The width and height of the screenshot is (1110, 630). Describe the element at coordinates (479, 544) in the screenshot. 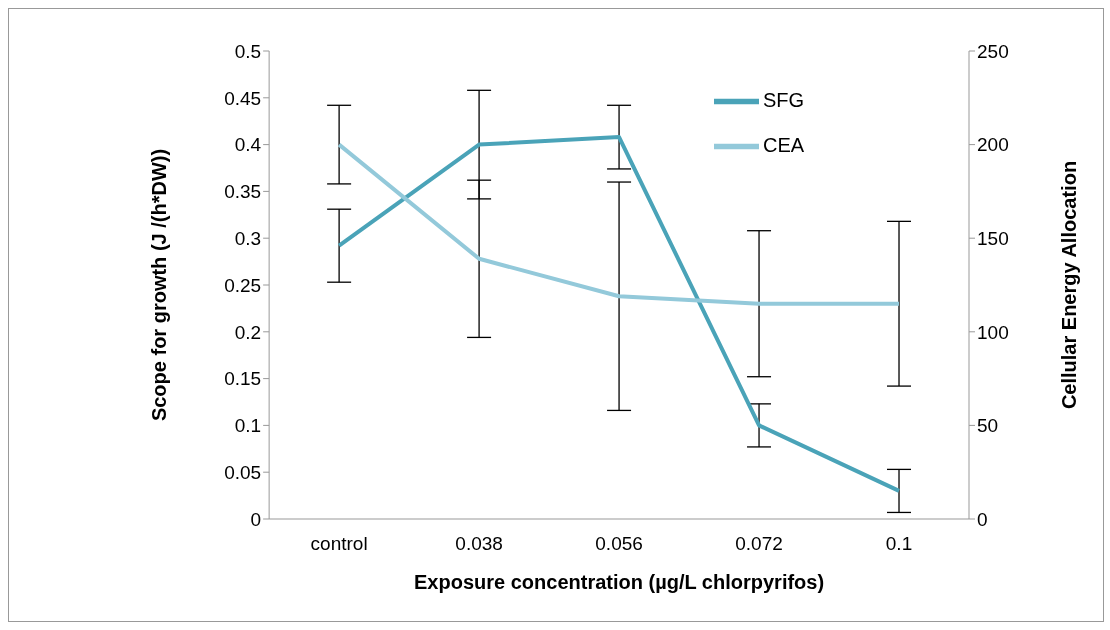

I see `x-tick-label: 0.038` at that location.